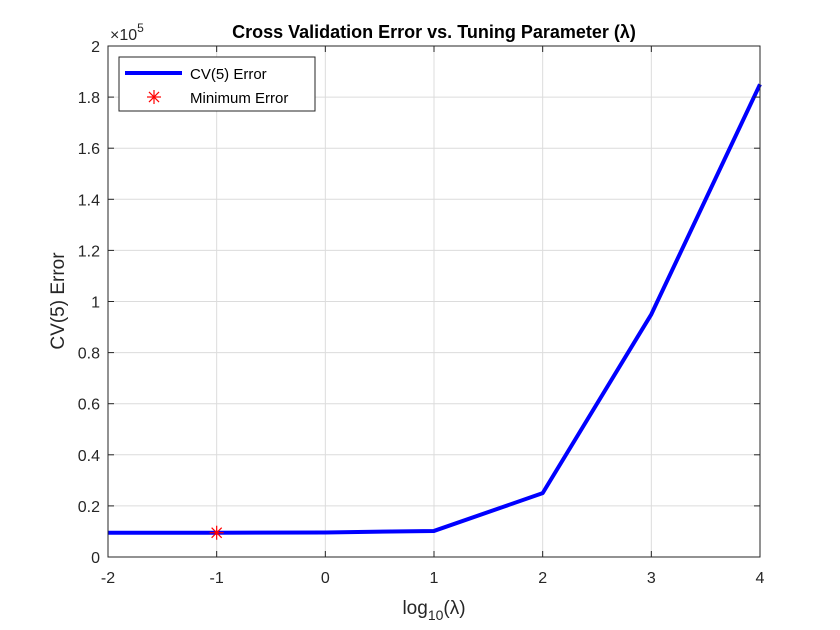 The height and width of the screenshot is (630, 840). I want to click on y-multiplier-base: ×10, so click(123, 35).